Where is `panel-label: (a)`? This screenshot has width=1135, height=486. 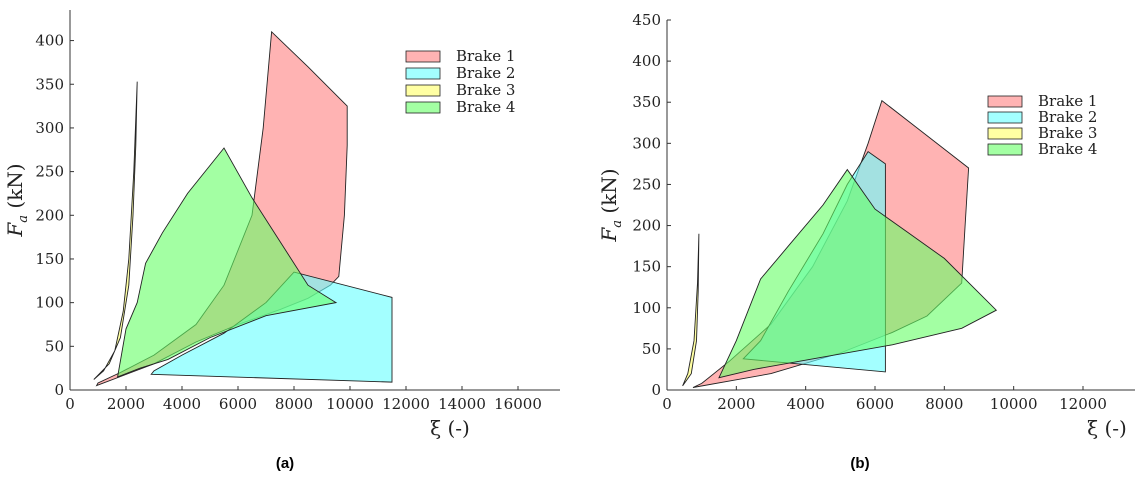 panel-label: (a) is located at coordinates (285, 463).